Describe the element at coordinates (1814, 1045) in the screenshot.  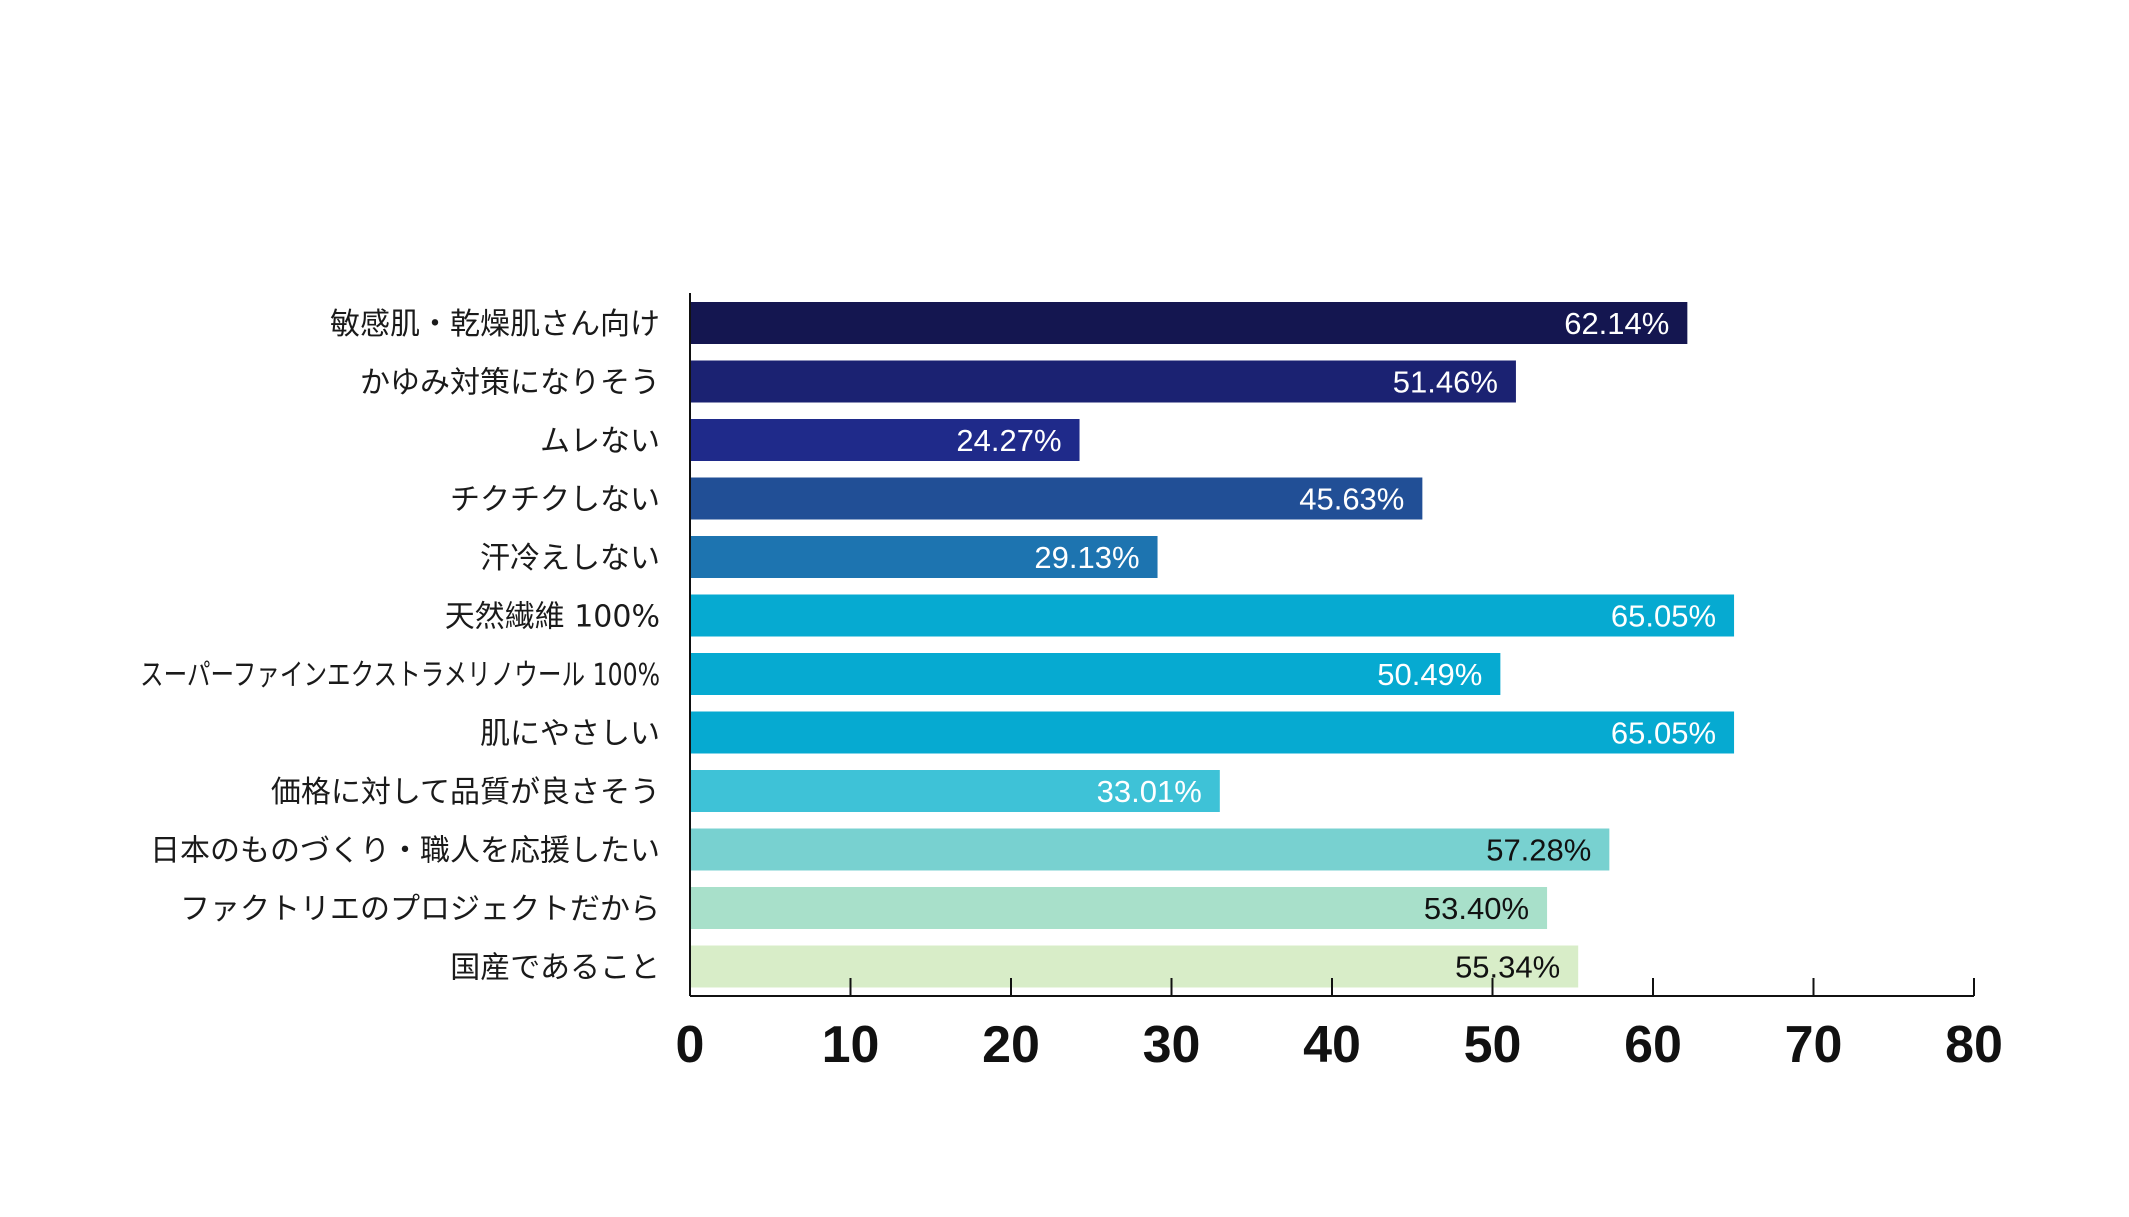
I see `x-tick-label: 70` at that location.